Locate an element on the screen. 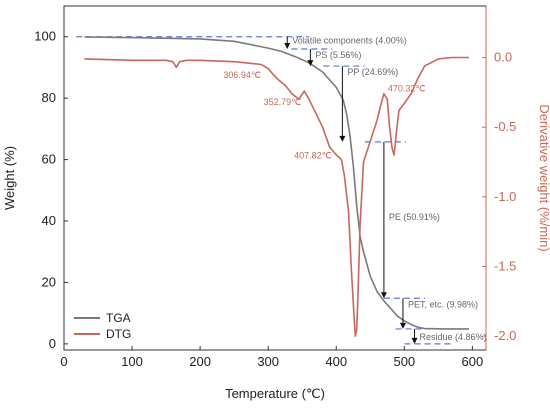 Image resolution: width=550 pixels, height=409 pixels. y-tick-label: 40 is located at coordinates (49, 220).